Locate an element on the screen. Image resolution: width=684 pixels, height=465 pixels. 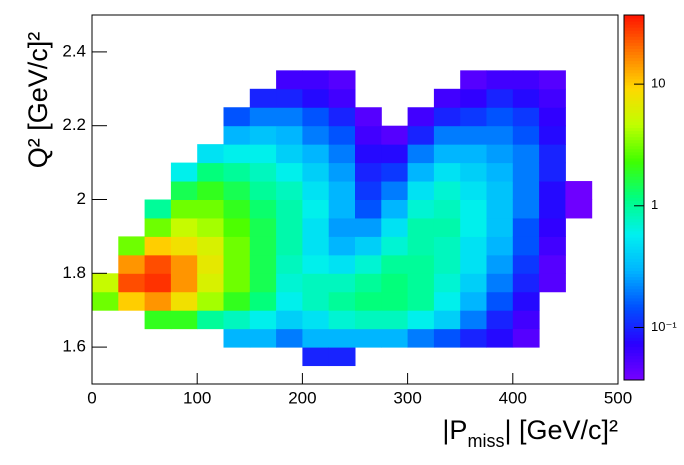
colorbar-tick-label: 1 is located at coordinates (654, 204).